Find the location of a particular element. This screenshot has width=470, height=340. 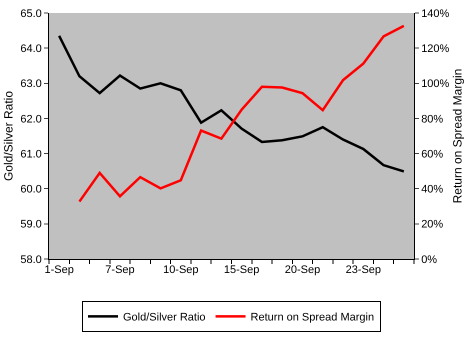

y2-tick-label: 80% is located at coordinates (432, 119).